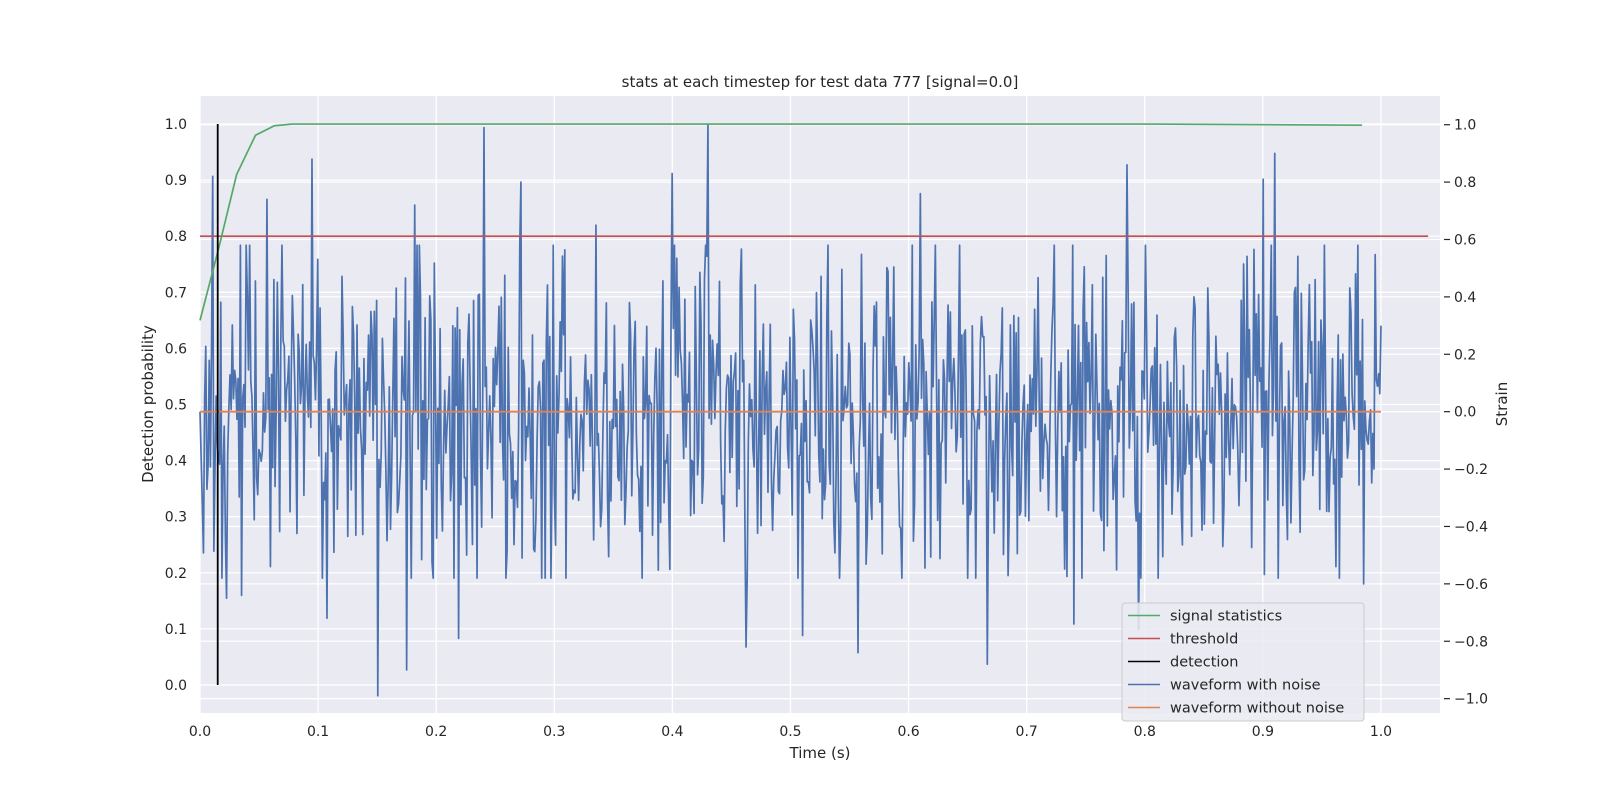  Describe the element at coordinates (1502, 404) in the screenshot. I see `y-axis-label-right: Strain` at that location.